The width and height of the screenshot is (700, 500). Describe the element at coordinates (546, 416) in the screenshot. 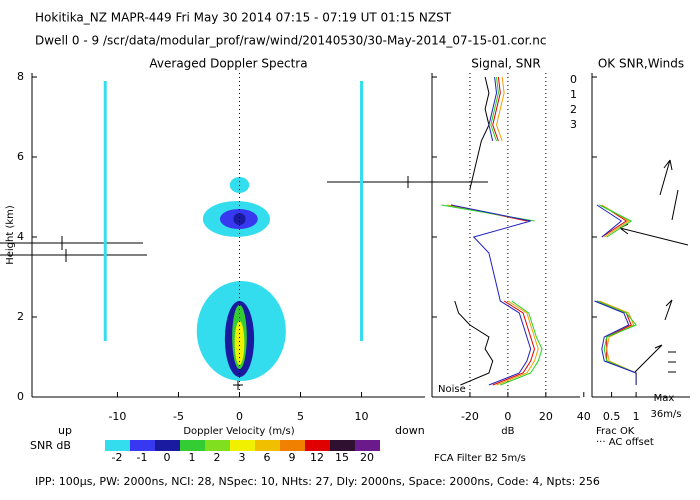

I see `x-tick-label: 20` at that location.